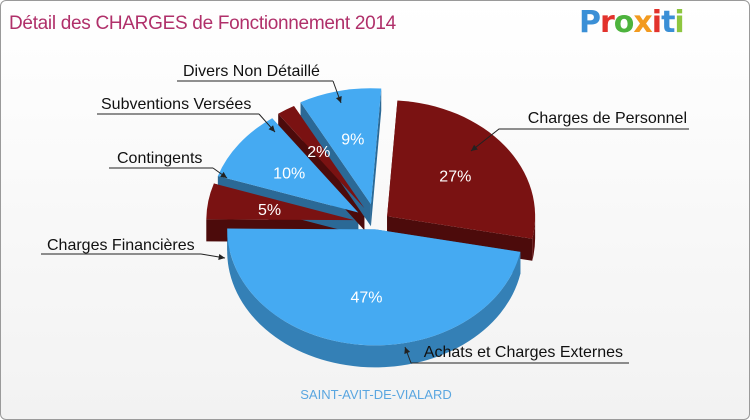  Describe the element at coordinates (590, 22) in the screenshot. I see `logo-letter: P` at that location.